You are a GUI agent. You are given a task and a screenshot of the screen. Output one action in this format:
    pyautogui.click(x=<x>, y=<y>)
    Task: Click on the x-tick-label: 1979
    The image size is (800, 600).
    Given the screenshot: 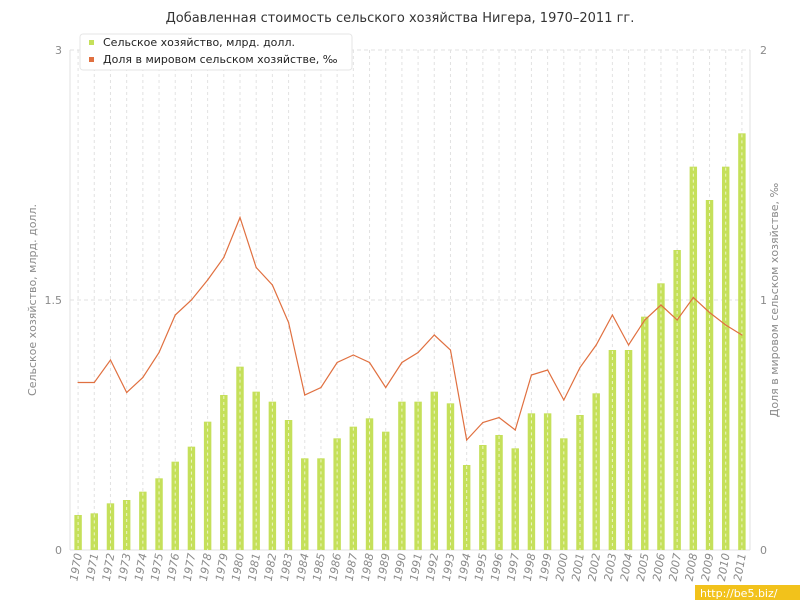 What is the action you would take?
    pyautogui.click(x=222, y=567)
    